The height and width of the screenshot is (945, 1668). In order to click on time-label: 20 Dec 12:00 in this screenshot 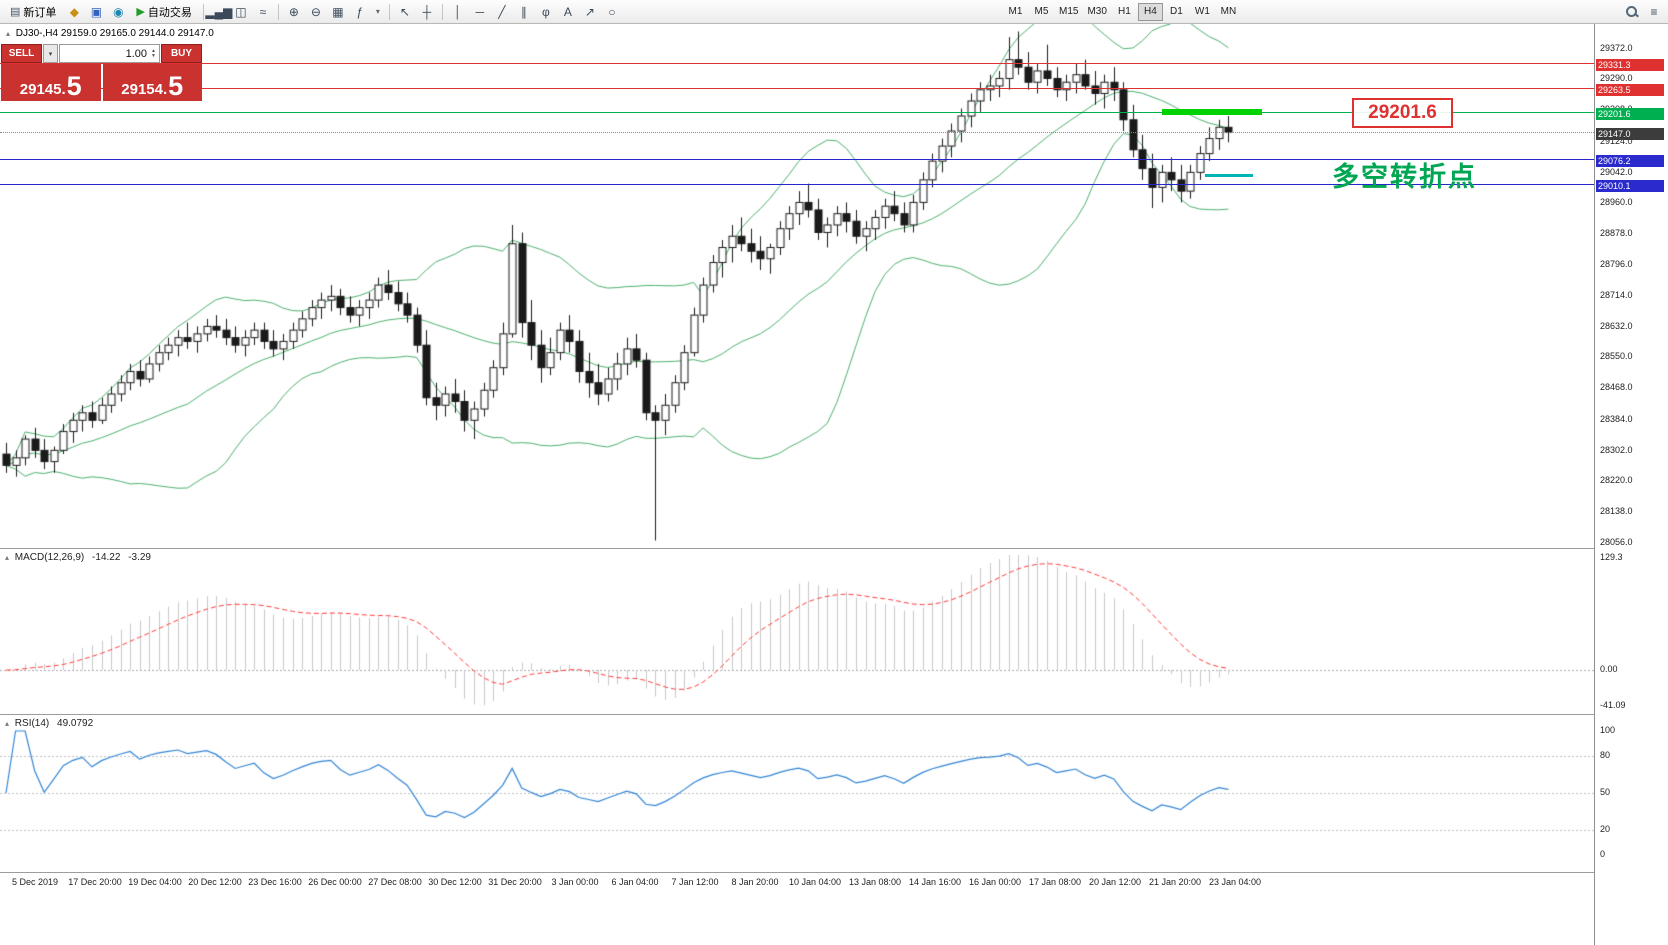, I will do `click(215, 882)`.